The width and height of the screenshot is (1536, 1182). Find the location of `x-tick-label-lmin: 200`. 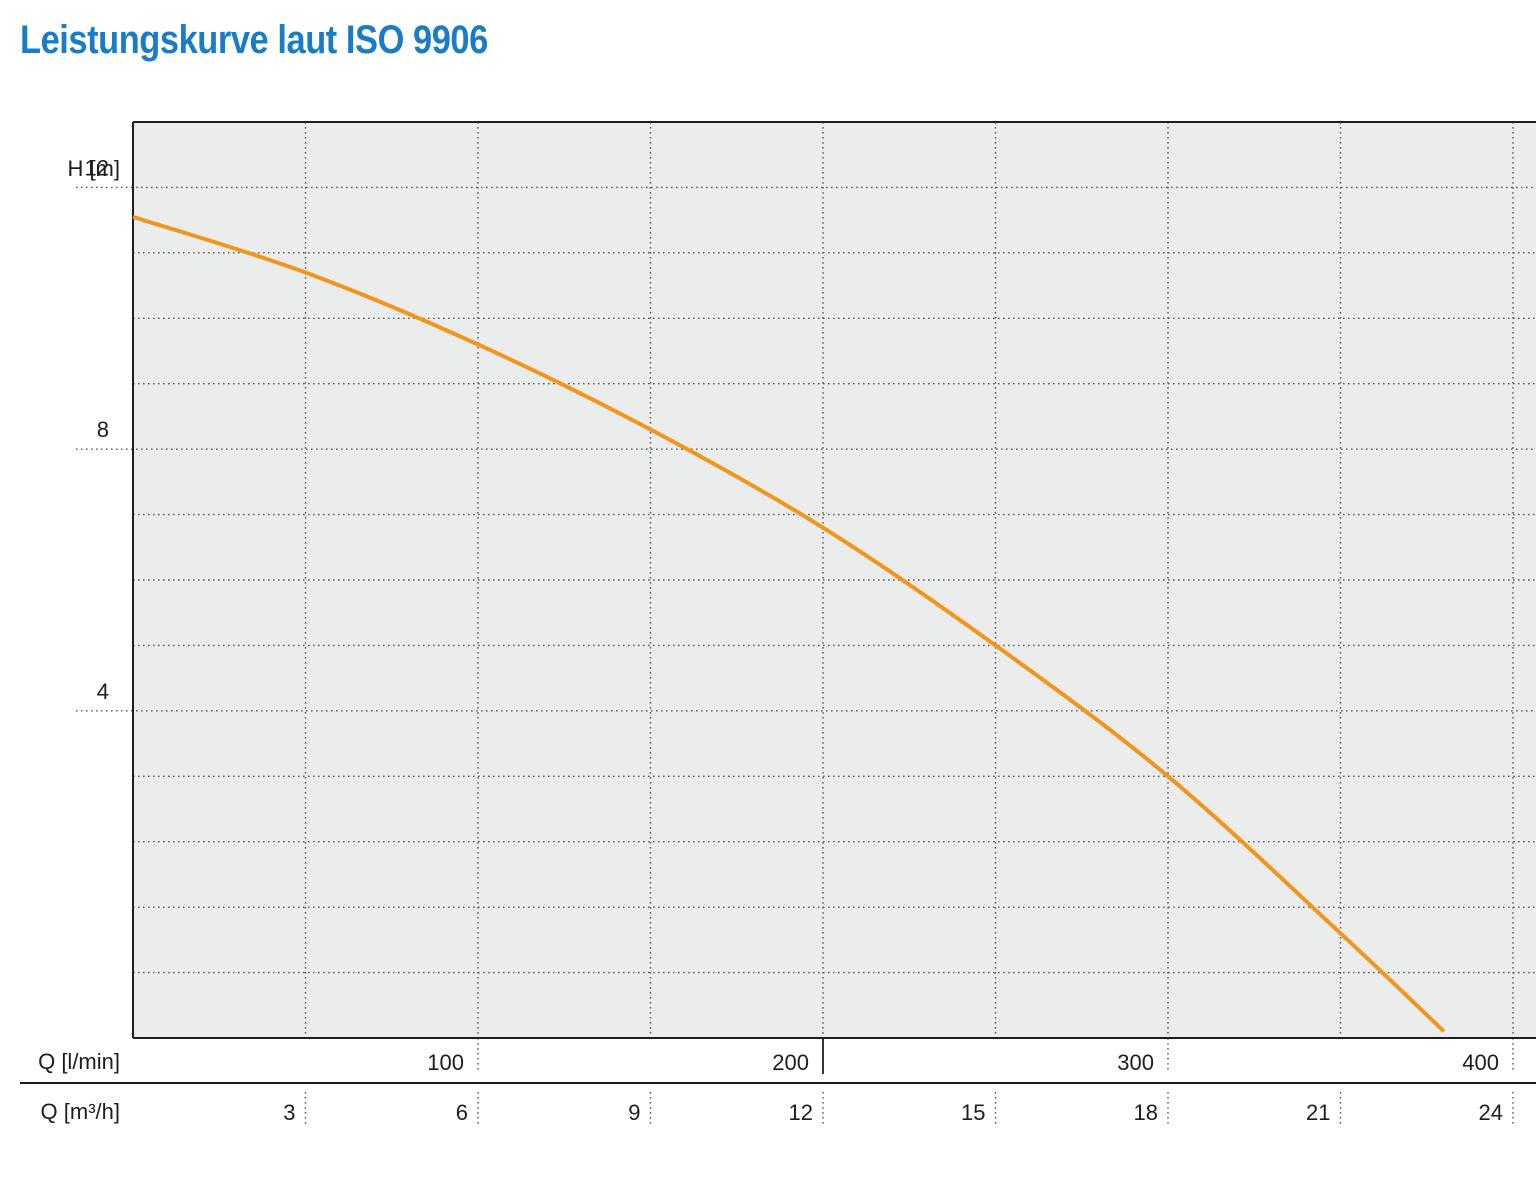

x-tick-label-lmin: 200 is located at coordinates (790, 1062).